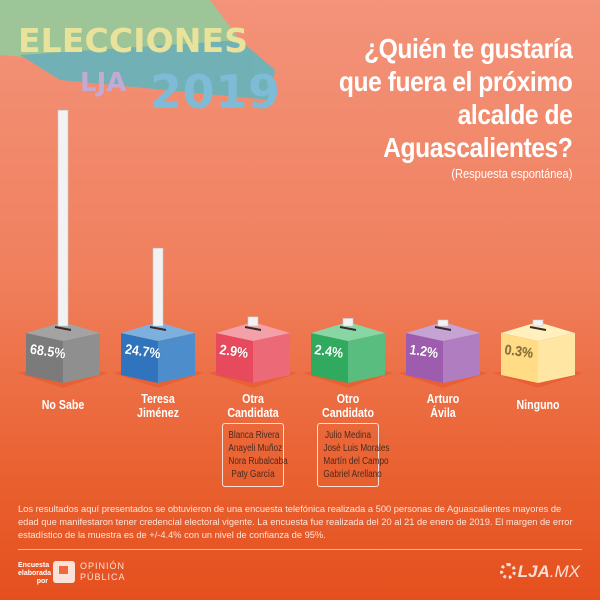 Image resolution: width=600 pixels, height=600 pixels. I want to click on survey-by-label: Encuesta elaborada por, so click(35, 574).